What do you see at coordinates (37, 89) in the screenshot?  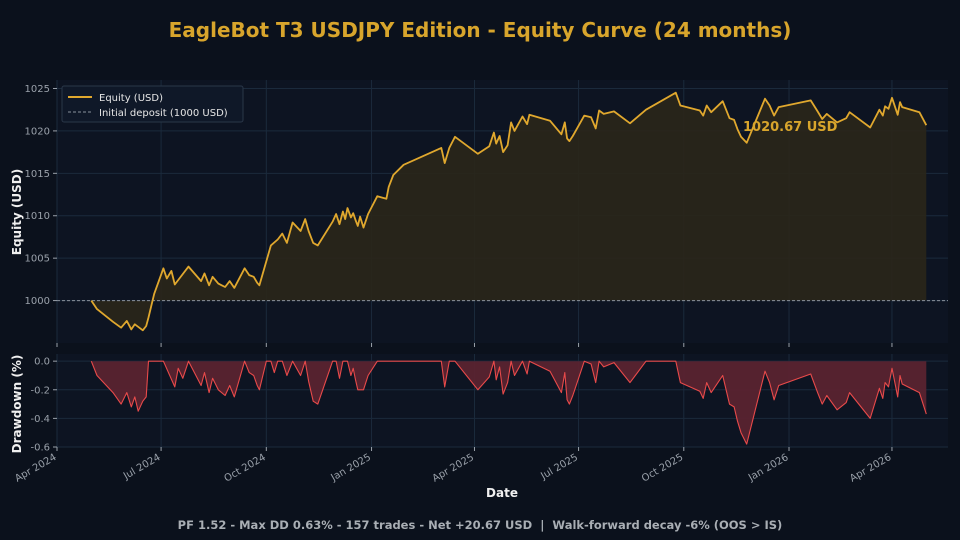 I see `equity-y-tick-label: 1025` at bounding box center [37, 89].